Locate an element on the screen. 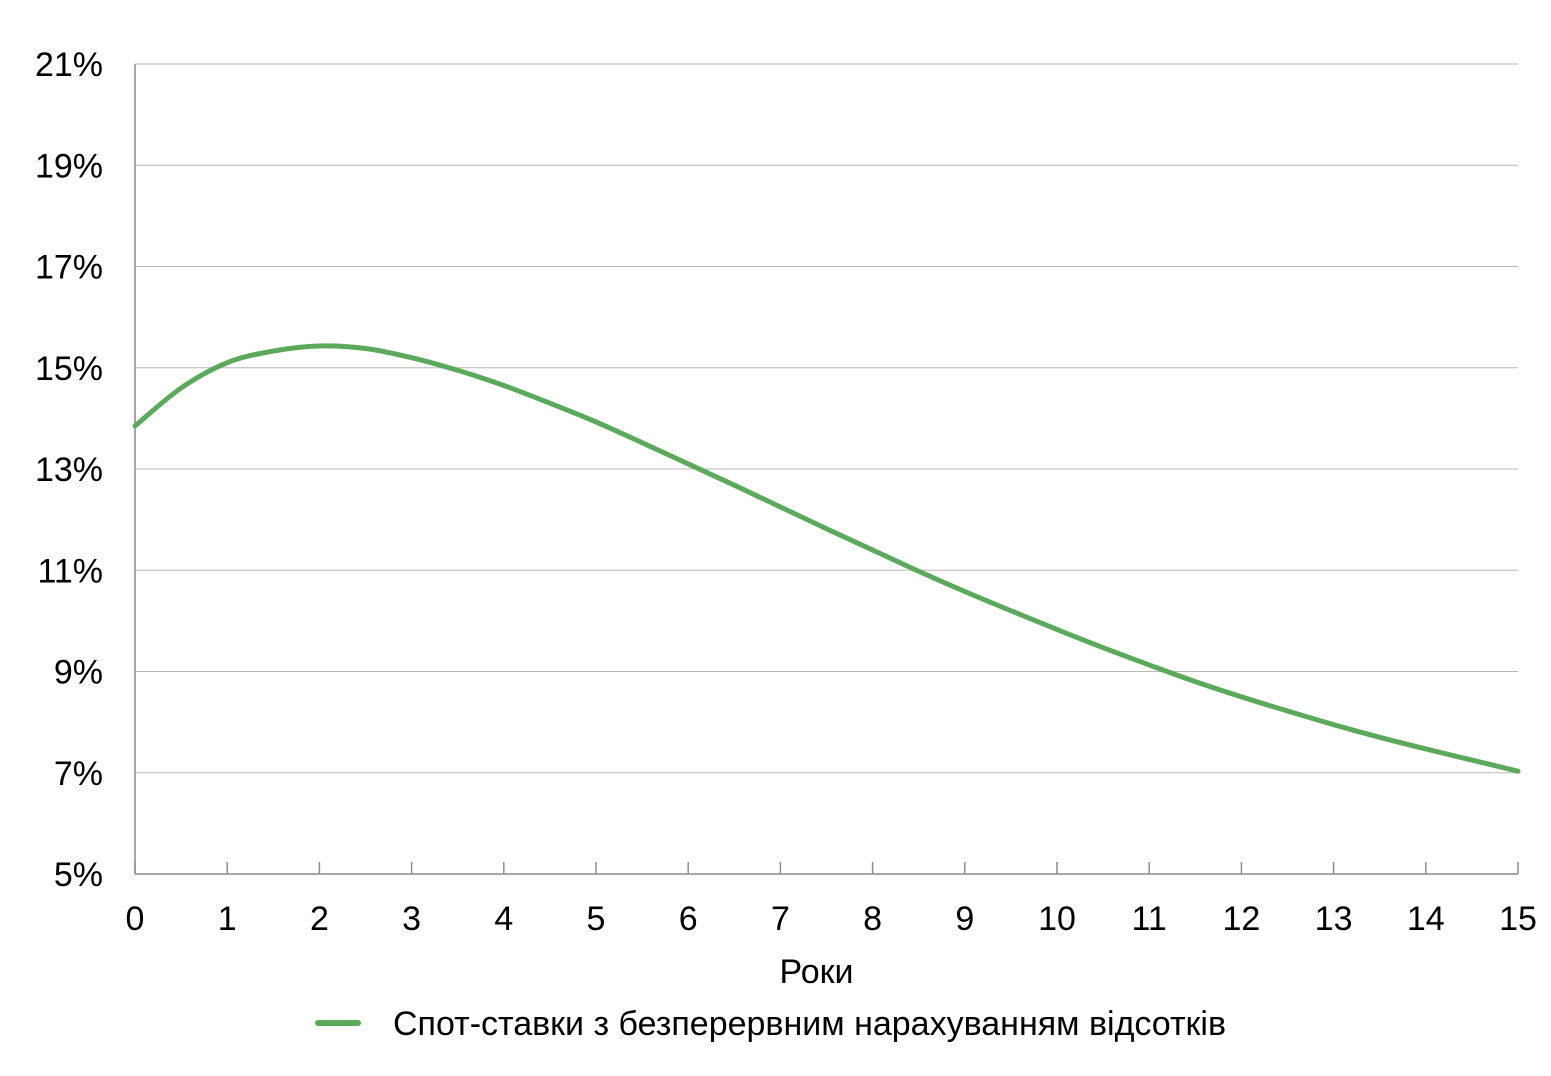  x-tick-label: 8 is located at coordinates (872, 919).